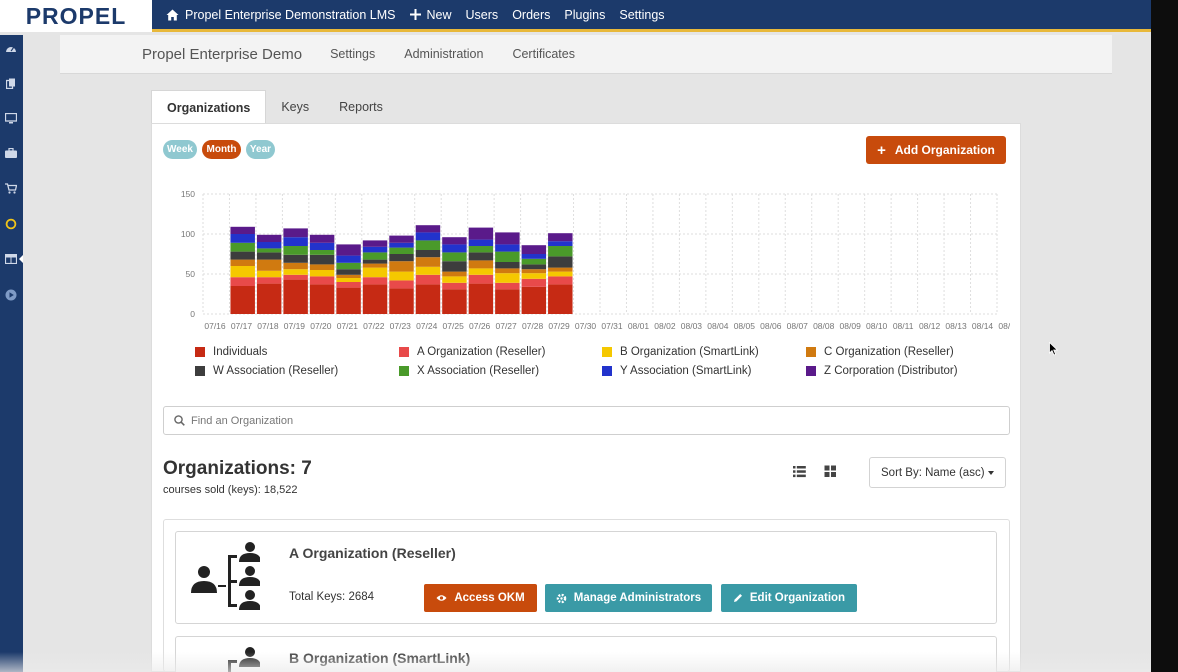 The height and width of the screenshot is (672, 1178). I want to click on x-tick-label: 07/21, so click(348, 326).